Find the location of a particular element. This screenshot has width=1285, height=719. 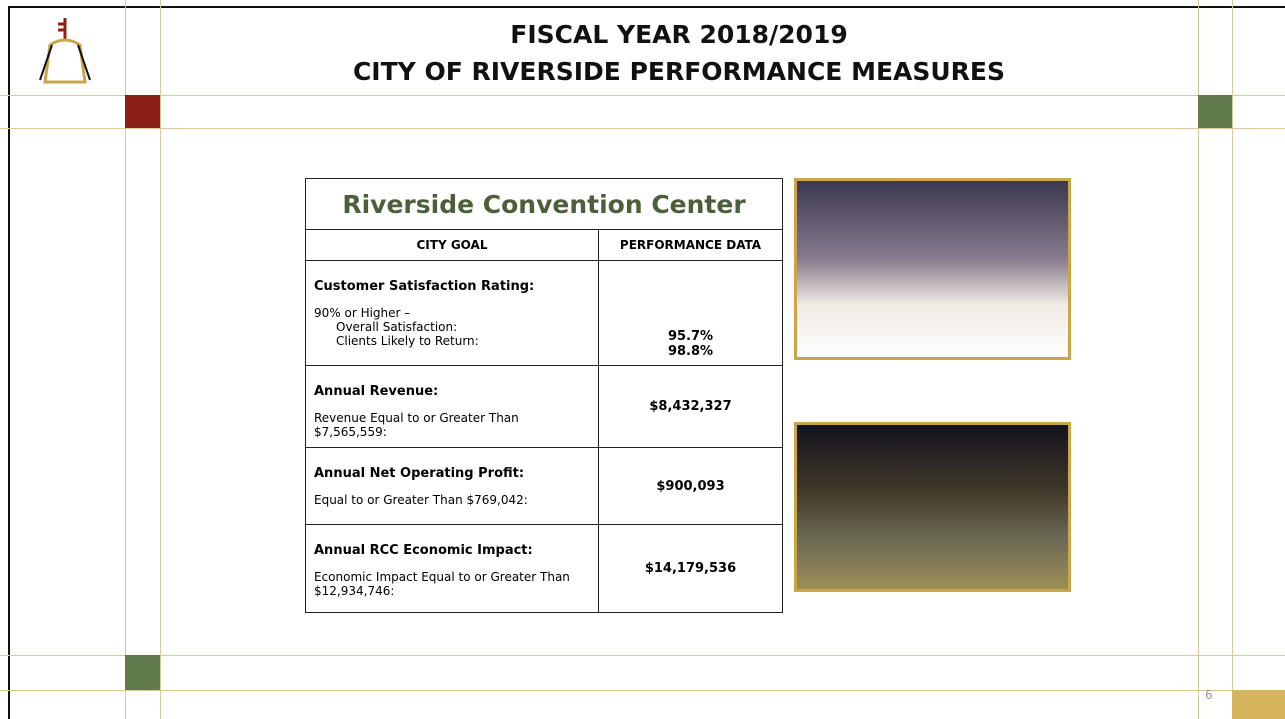

column-header: CITY GOAL is located at coordinates (452, 245).